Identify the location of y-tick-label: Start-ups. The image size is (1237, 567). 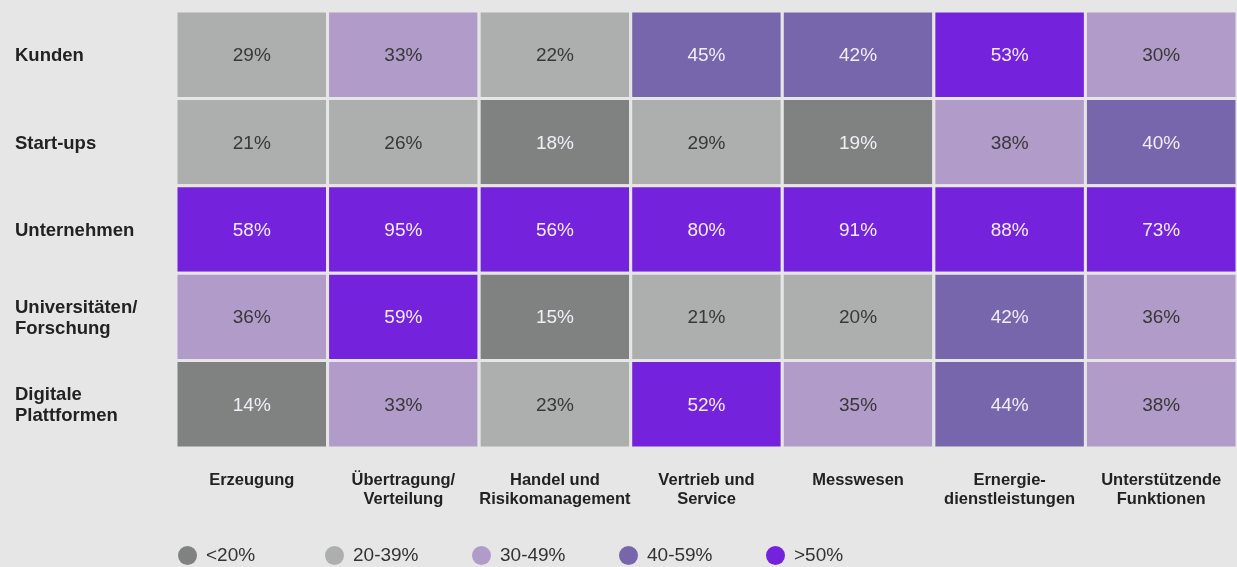
(56, 142).